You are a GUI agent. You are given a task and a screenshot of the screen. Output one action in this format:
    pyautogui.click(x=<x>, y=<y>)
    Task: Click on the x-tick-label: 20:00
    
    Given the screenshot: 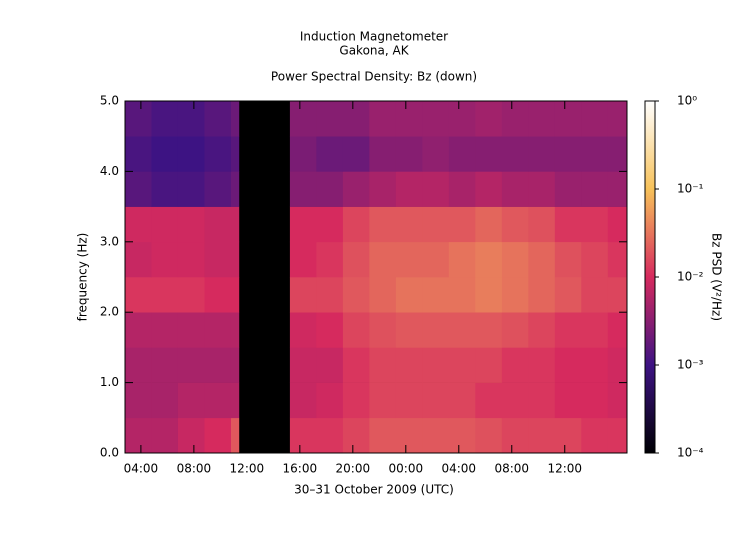 What is the action you would take?
    pyautogui.click(x=353, y=469)
    